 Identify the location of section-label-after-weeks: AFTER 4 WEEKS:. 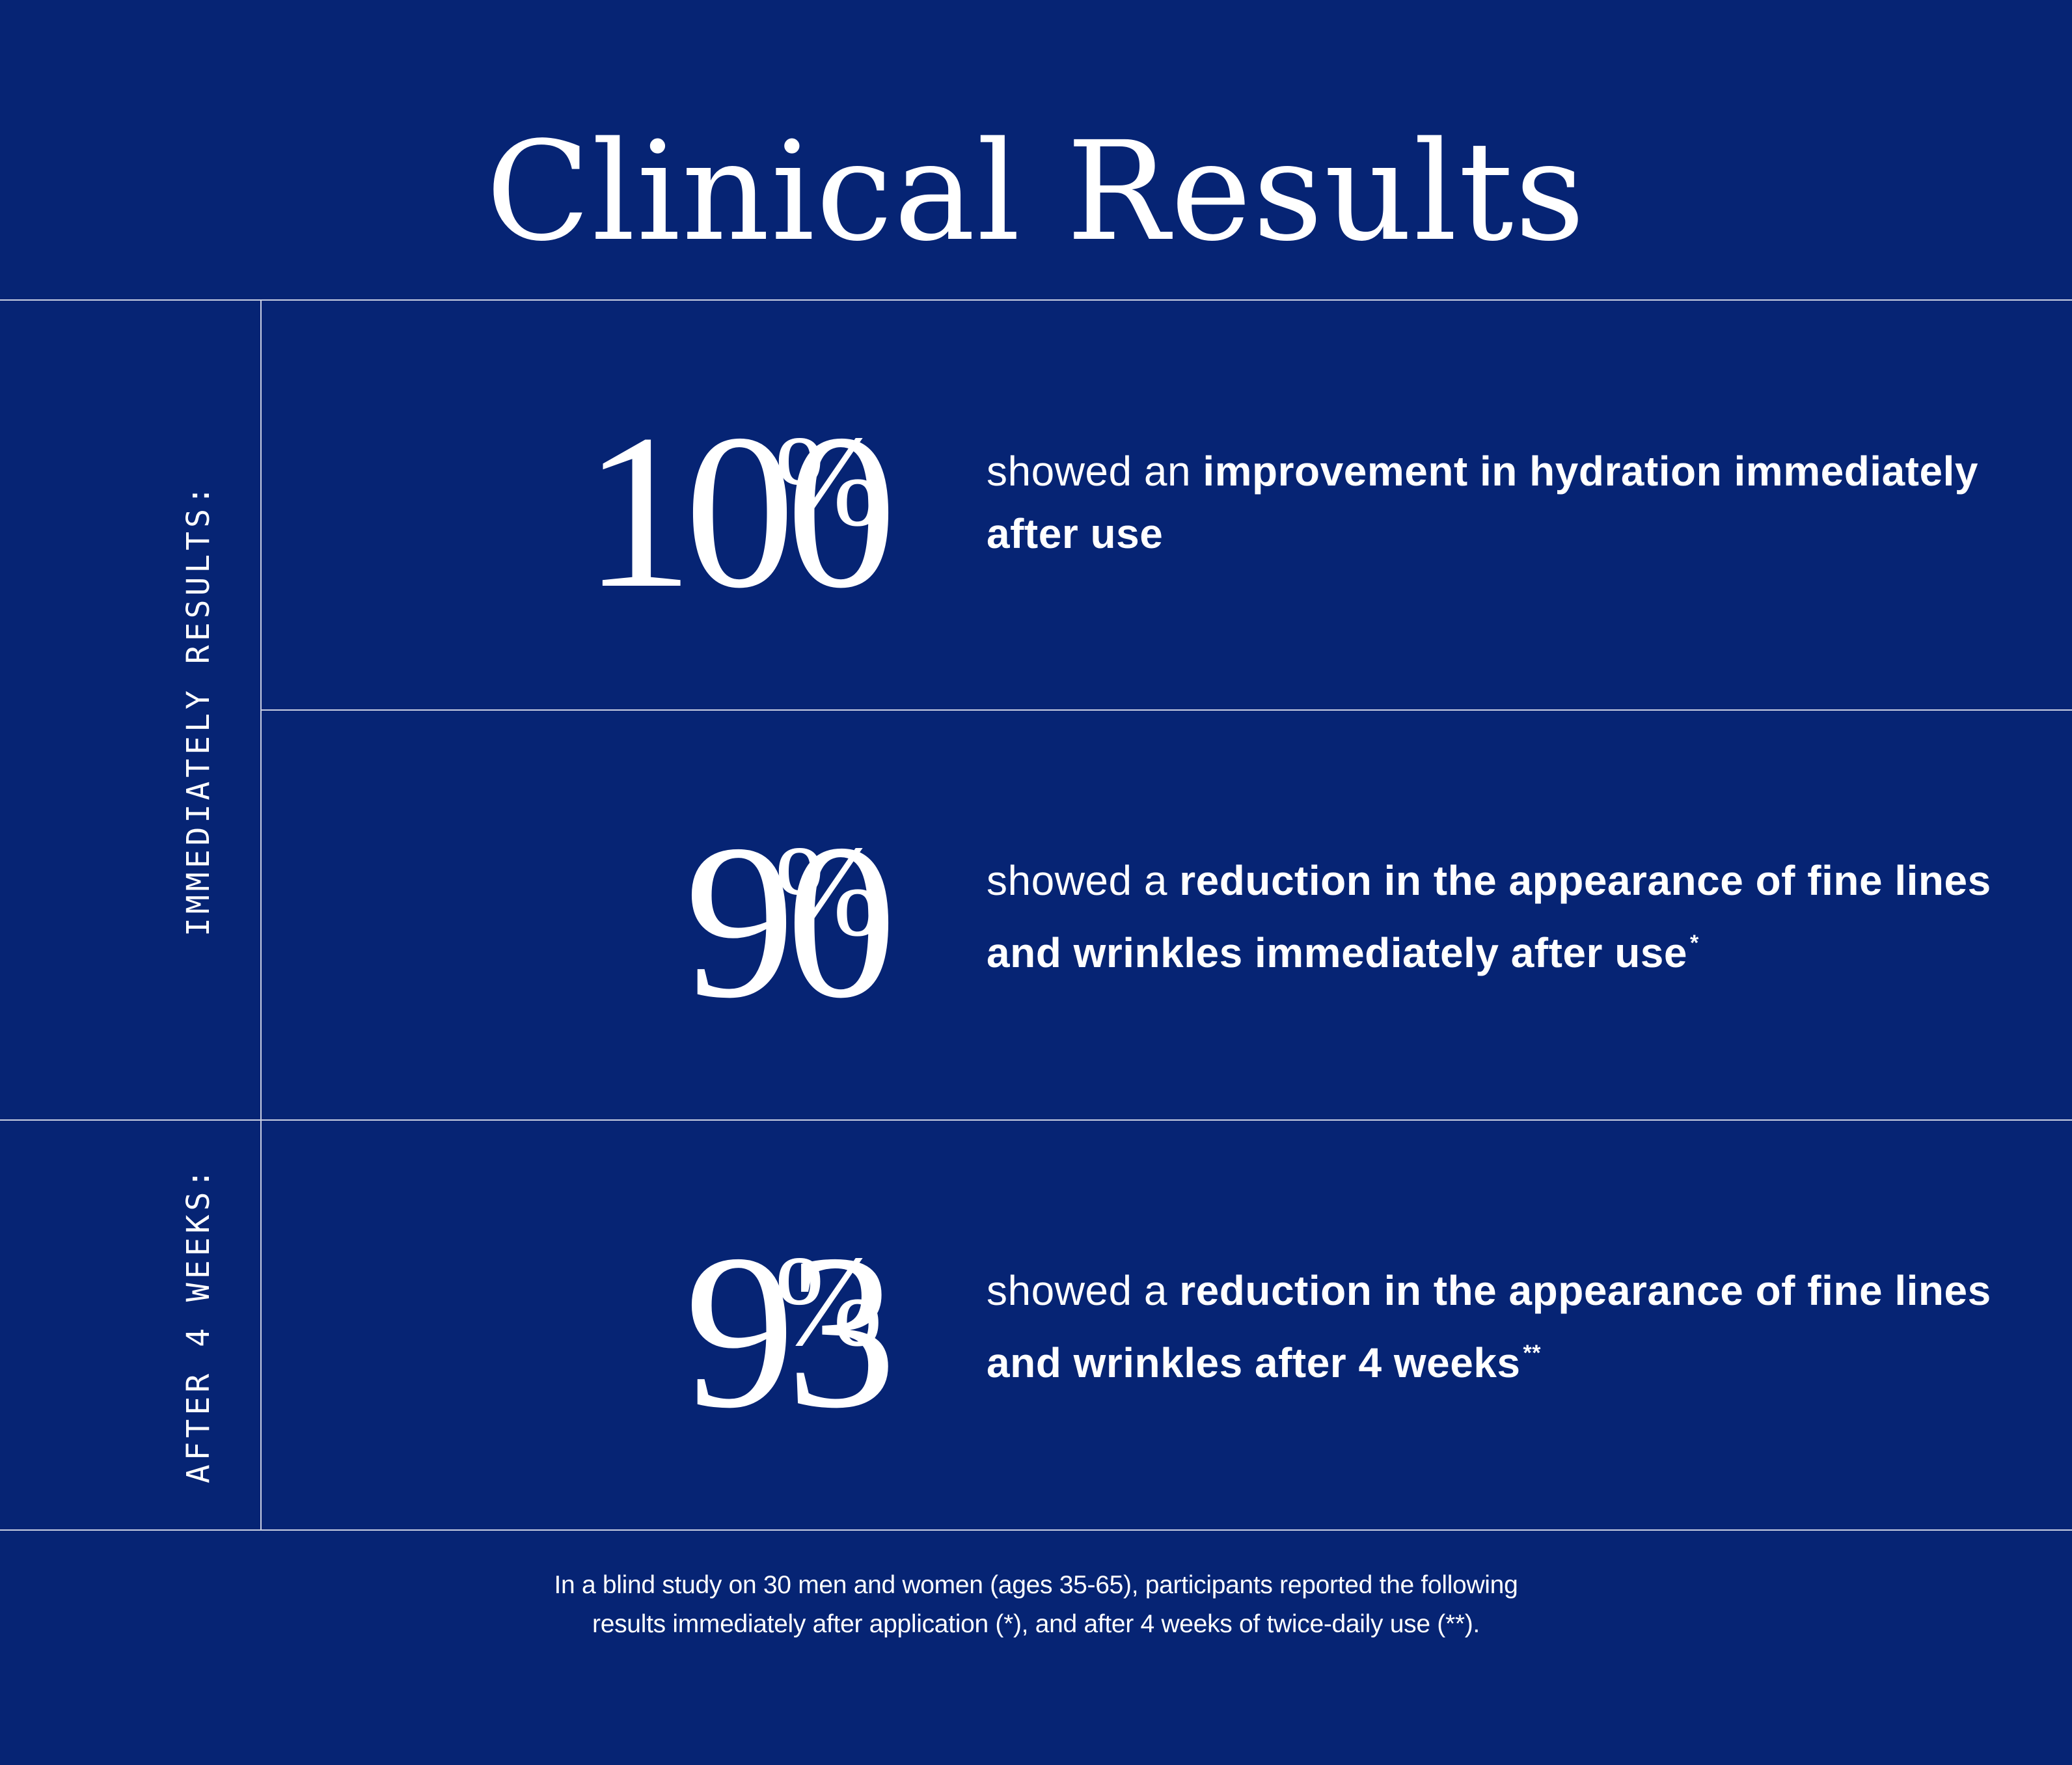
(198, 1324).